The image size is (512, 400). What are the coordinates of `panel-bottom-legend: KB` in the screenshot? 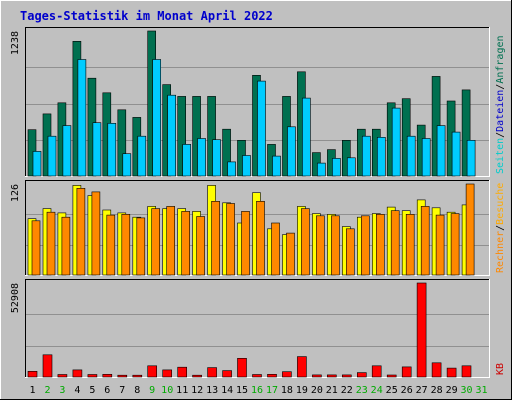 It's located at (500, 369).